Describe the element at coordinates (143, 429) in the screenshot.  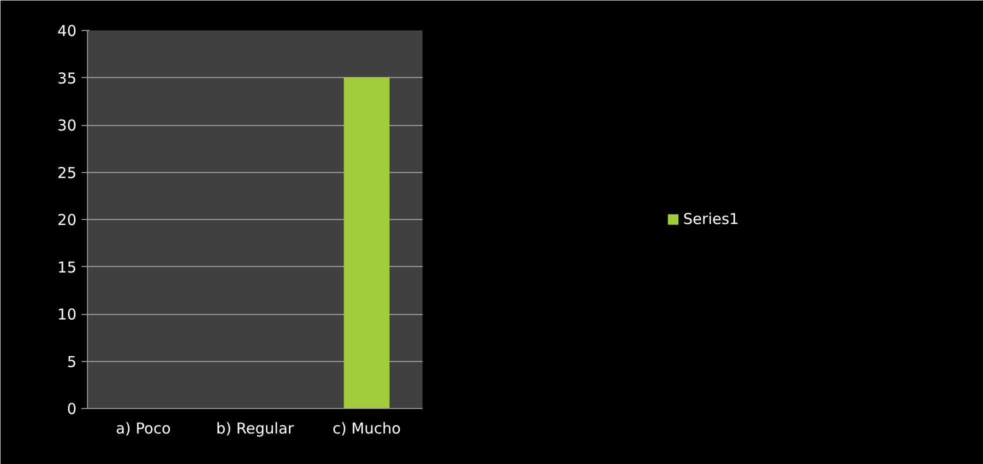
I see `x-tick-label: a) Poco` at that location.